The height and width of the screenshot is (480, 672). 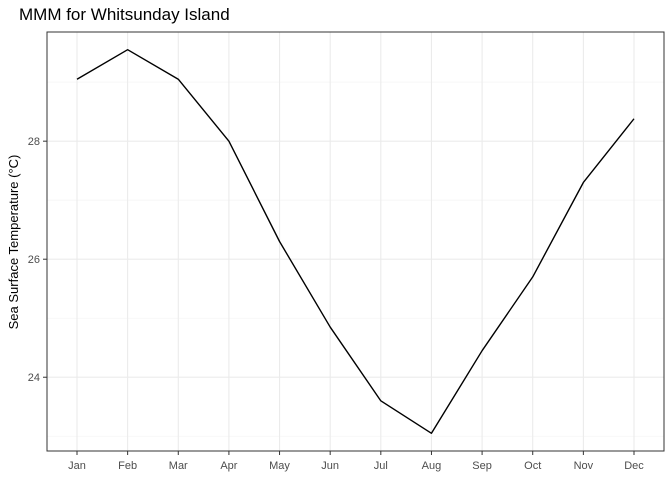 What do you see at coordinates (330, 466) in the screenshot?
I see `x-tick-label: Jun` at bounding box center [330, 466].